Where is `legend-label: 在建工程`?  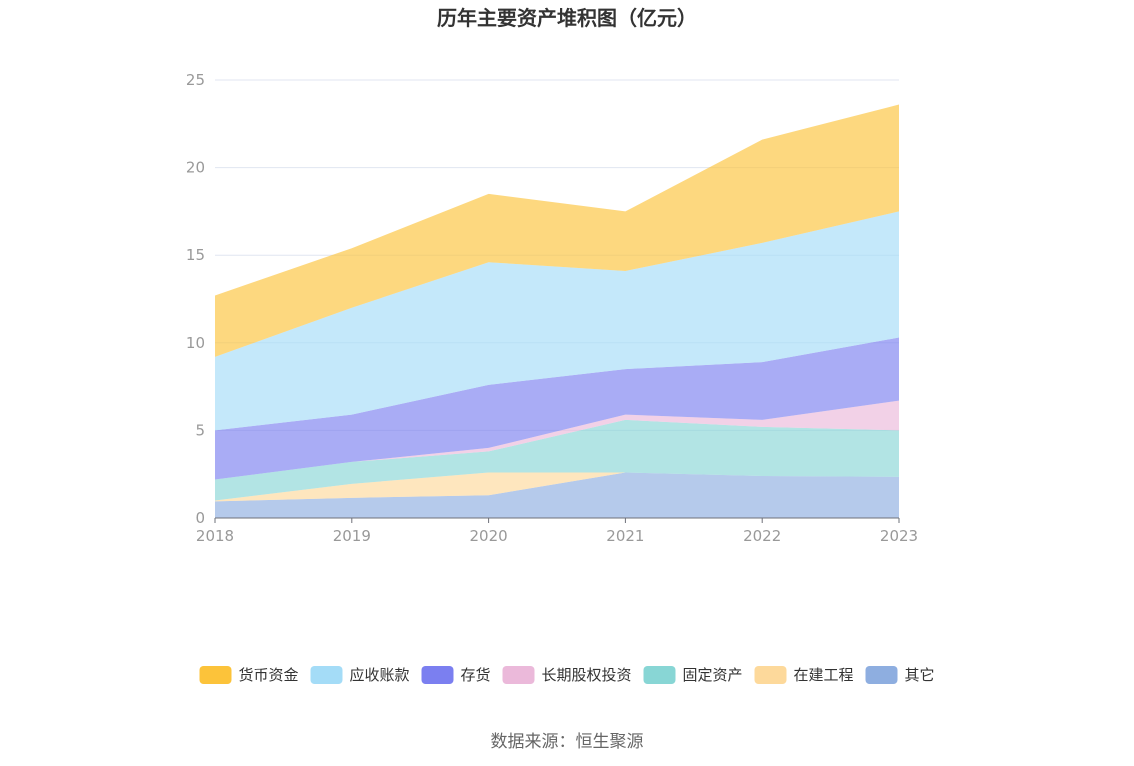
legend-label: 在建工程 is located at coordinates (824, 675).